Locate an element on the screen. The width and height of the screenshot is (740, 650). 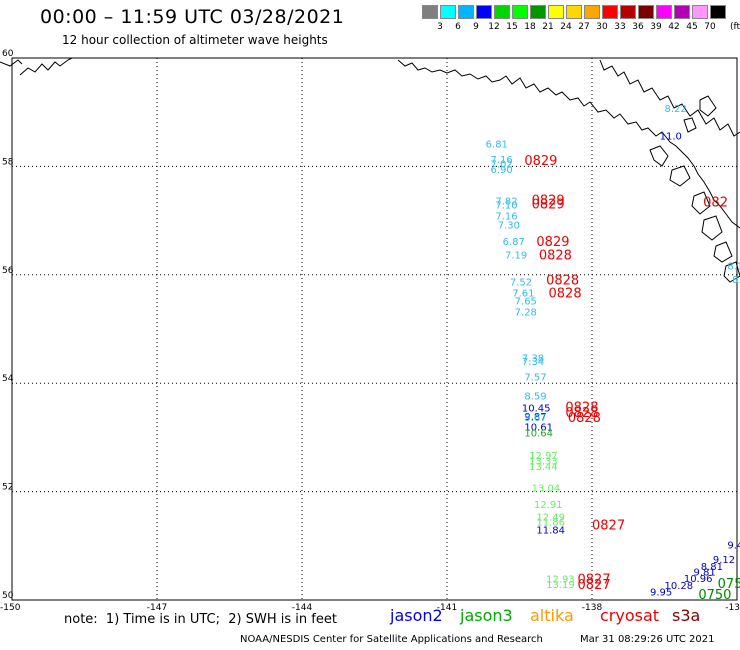
legend-label: 21 is located at coordinates (548, 27).